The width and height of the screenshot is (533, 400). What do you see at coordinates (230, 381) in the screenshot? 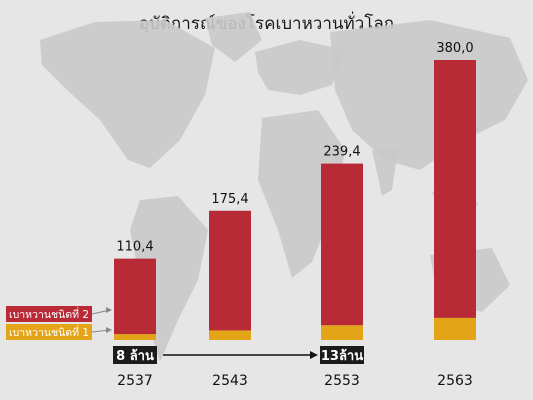
I see `x-tick-2543: 2543` at bounding box center [230, 381].